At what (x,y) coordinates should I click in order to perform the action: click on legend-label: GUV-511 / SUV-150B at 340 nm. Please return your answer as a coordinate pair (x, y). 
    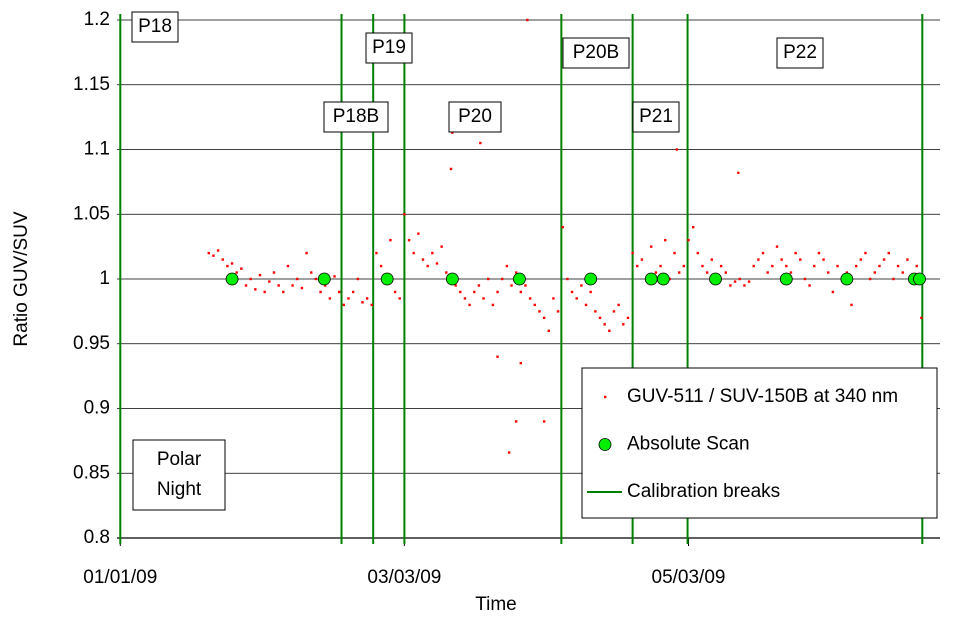
    Looking at the image, I should click on (762, 396).